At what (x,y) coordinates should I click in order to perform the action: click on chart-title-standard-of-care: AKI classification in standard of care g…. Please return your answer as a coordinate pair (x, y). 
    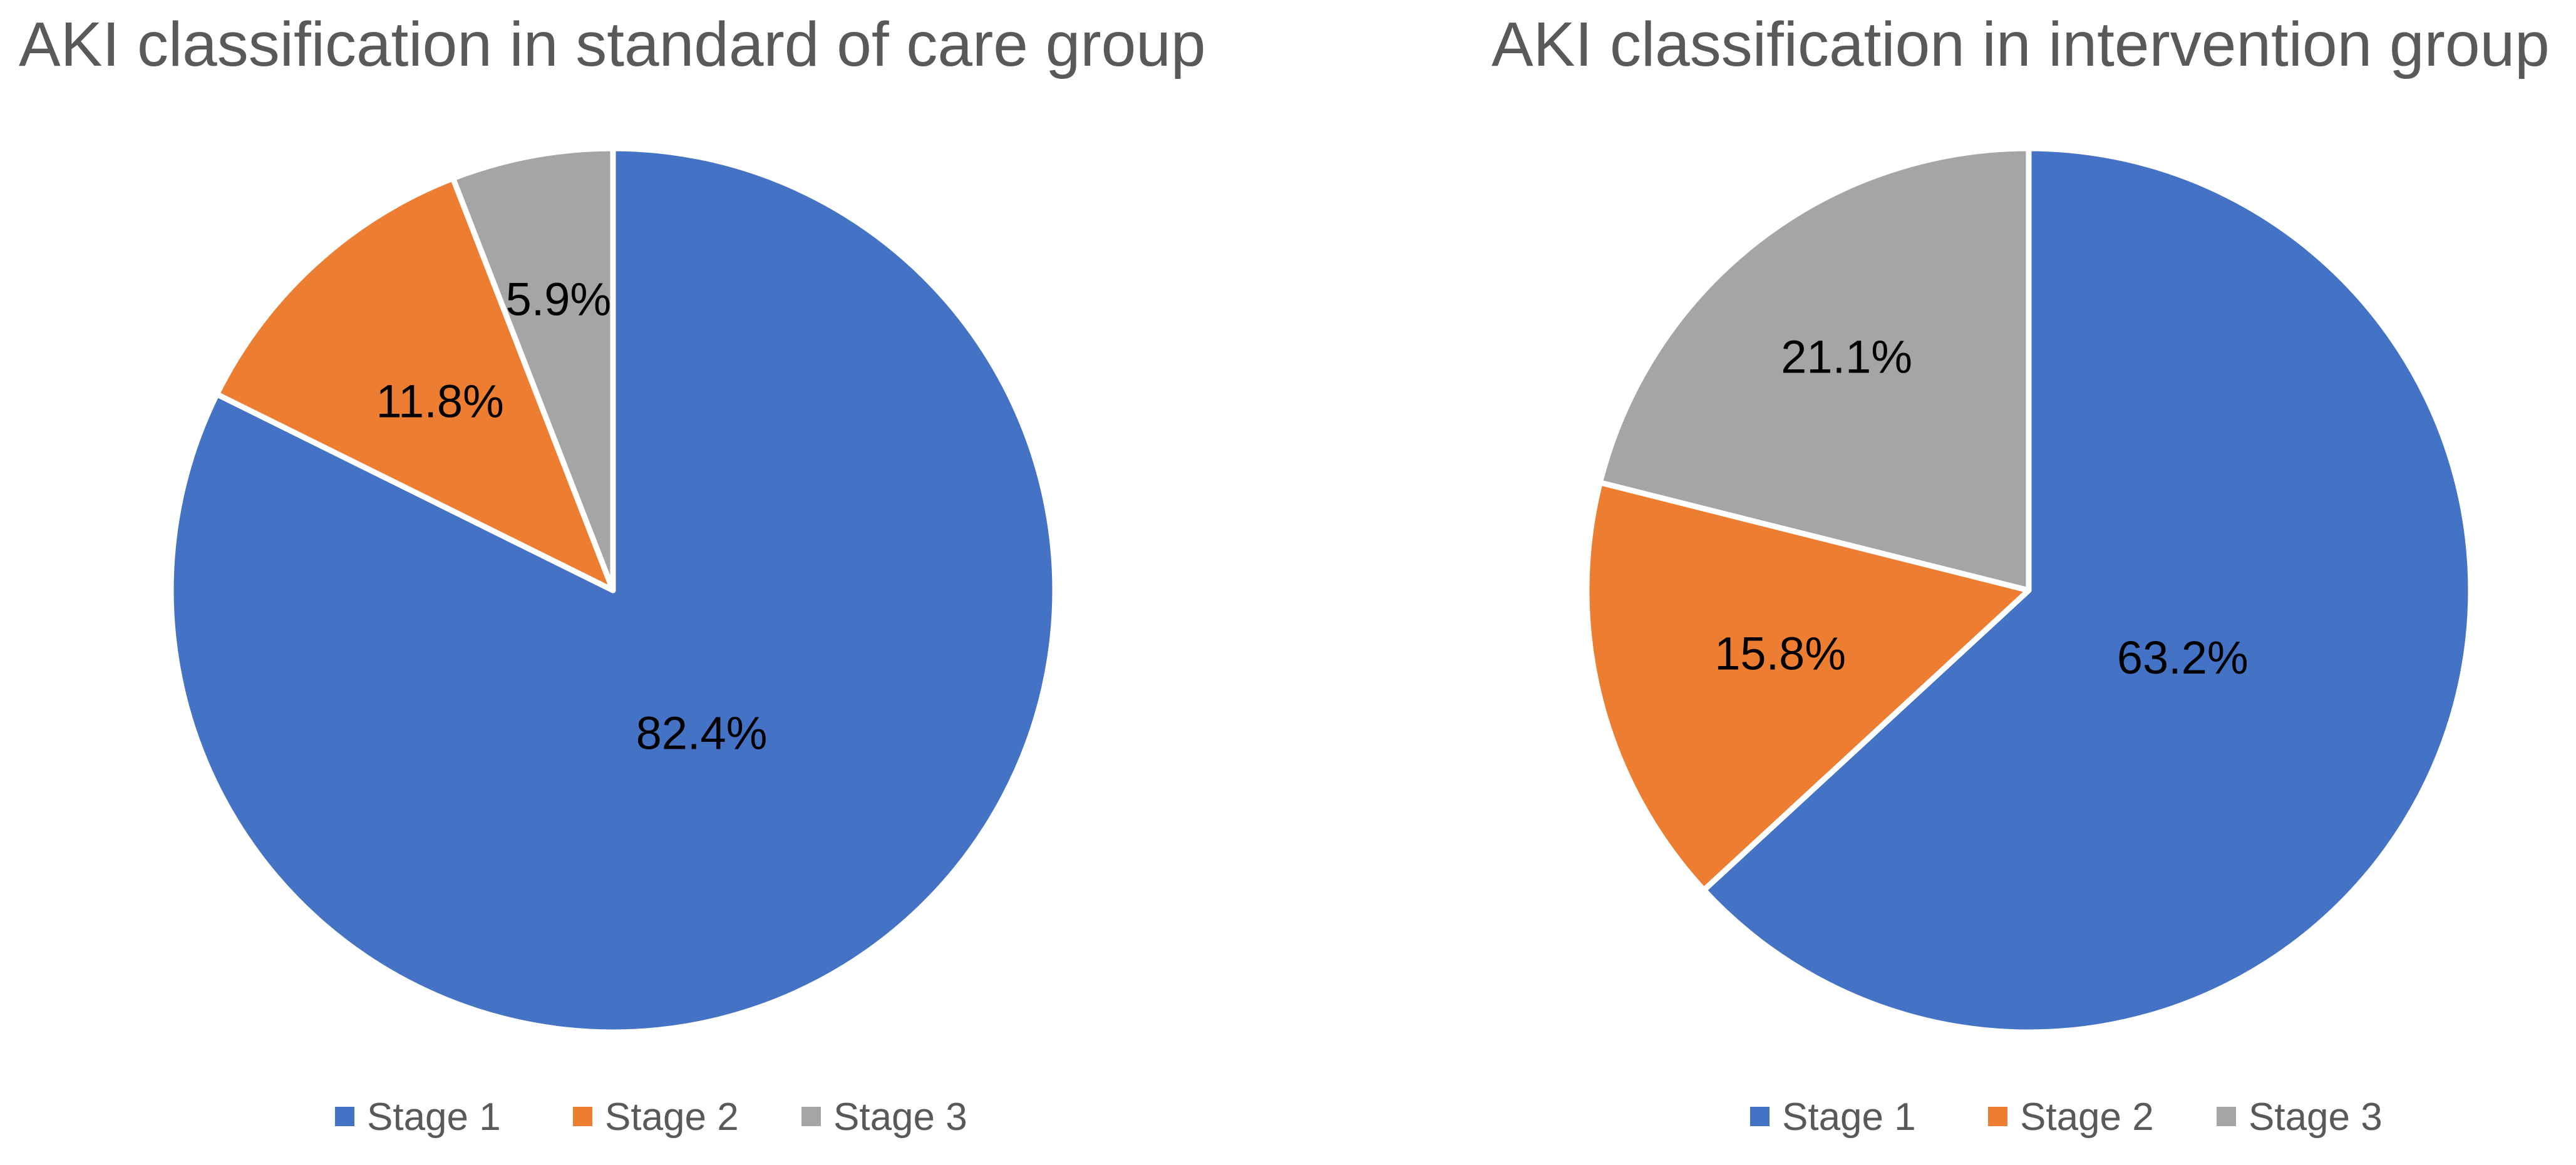
    Looking at the image, I should click on (612, 44).